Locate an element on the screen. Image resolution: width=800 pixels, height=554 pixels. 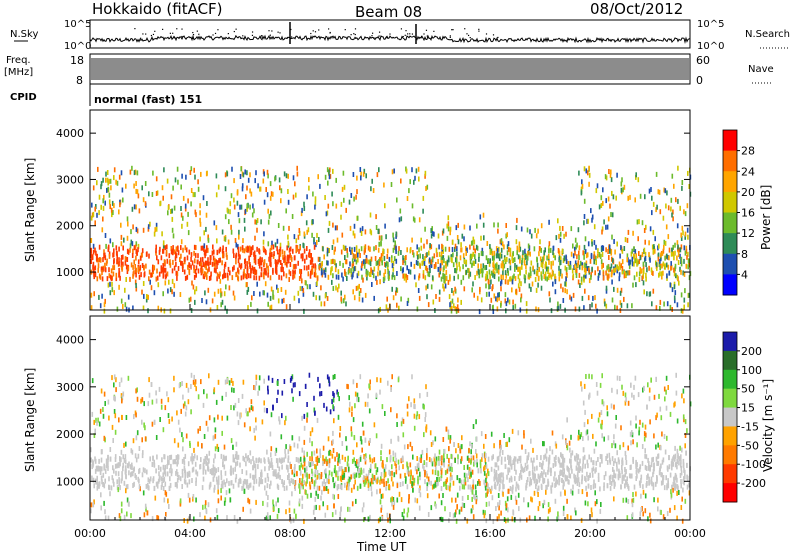
y-tick-label: 3000 is located at coordinates (70, 179).